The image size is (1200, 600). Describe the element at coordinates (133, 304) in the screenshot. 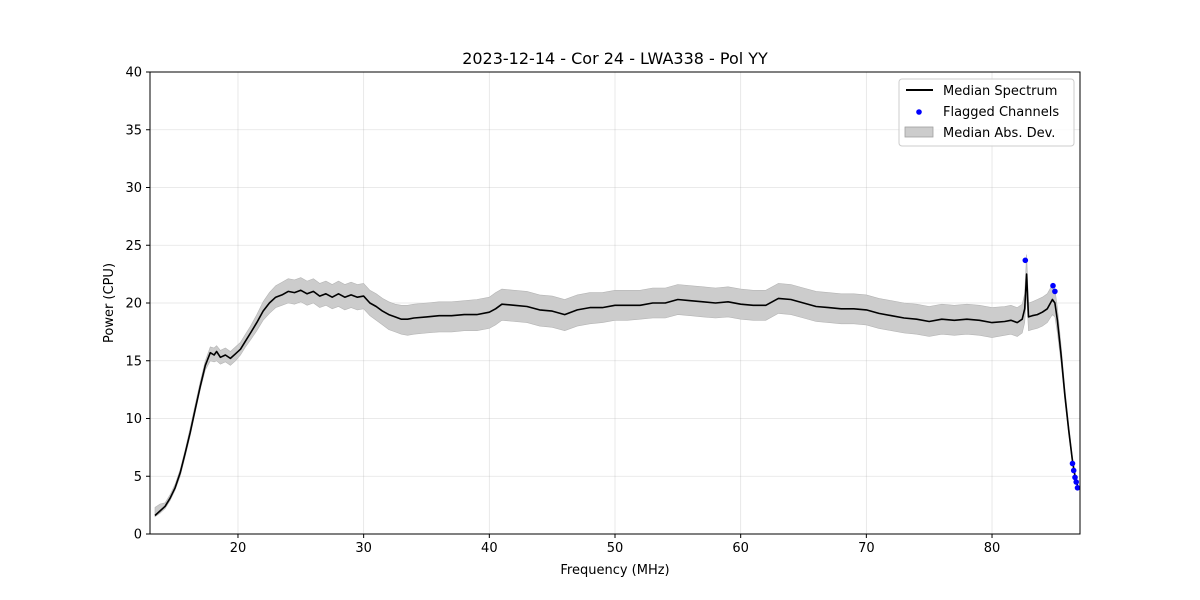

I see `y-tick-label: 20` at that location.